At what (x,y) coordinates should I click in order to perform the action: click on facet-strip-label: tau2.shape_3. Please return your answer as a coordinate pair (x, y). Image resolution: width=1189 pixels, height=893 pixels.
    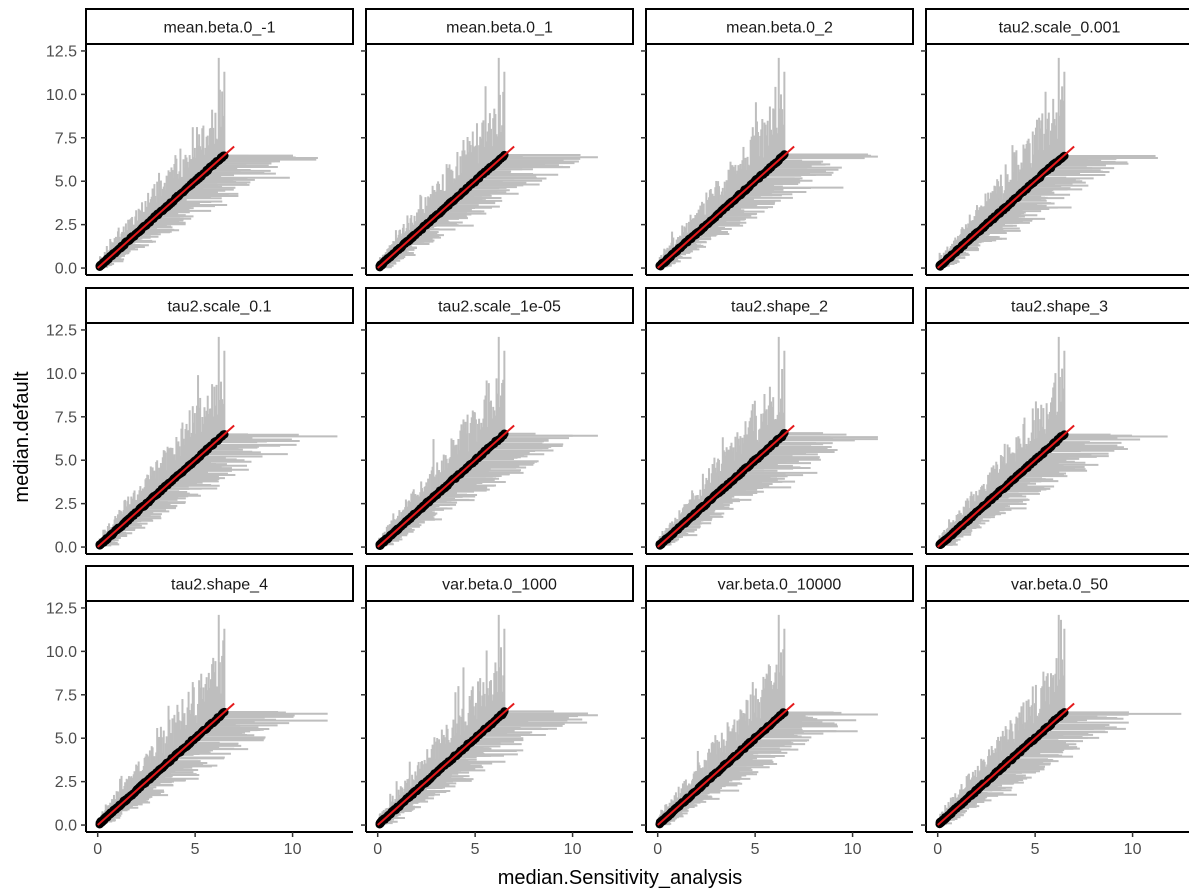
    Looking at the image, I should click on (1059, 307).